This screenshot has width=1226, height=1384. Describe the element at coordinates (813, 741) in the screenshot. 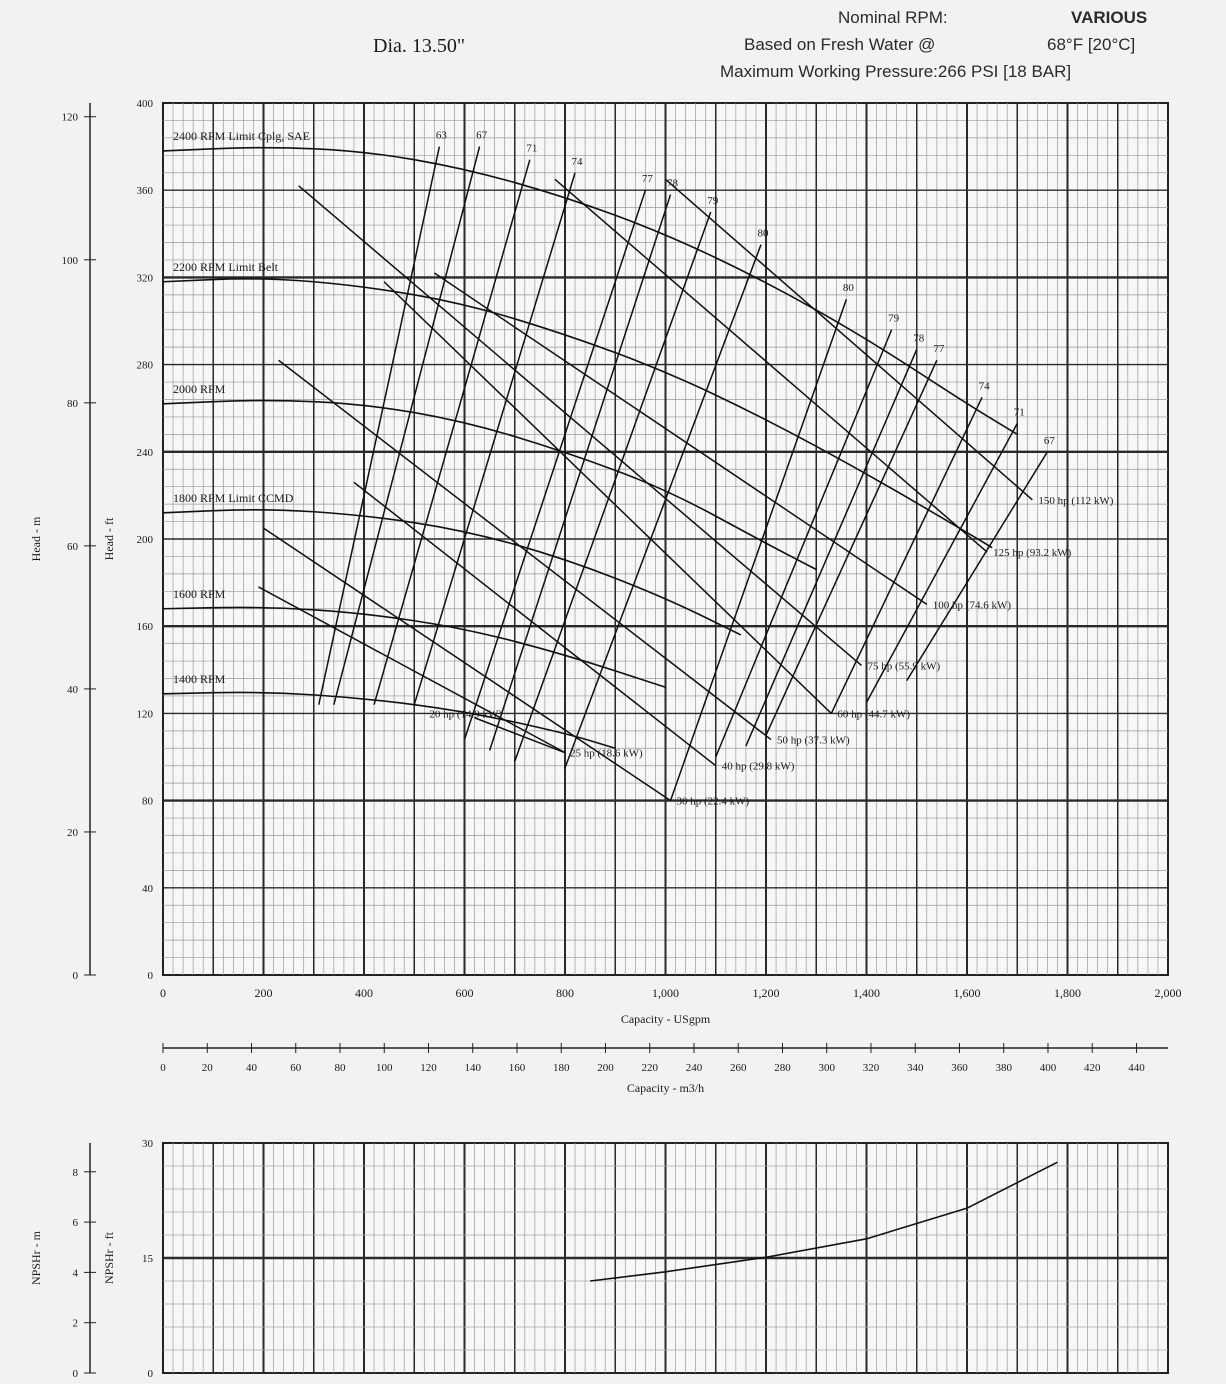

I see `power-label: 50 hp (37.3 kW)` at that location.